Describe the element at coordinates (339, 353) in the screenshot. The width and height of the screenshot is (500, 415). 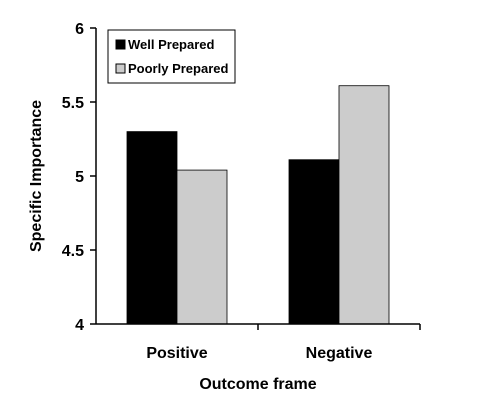
I see `x-category-label-negative: Negative` at that location.